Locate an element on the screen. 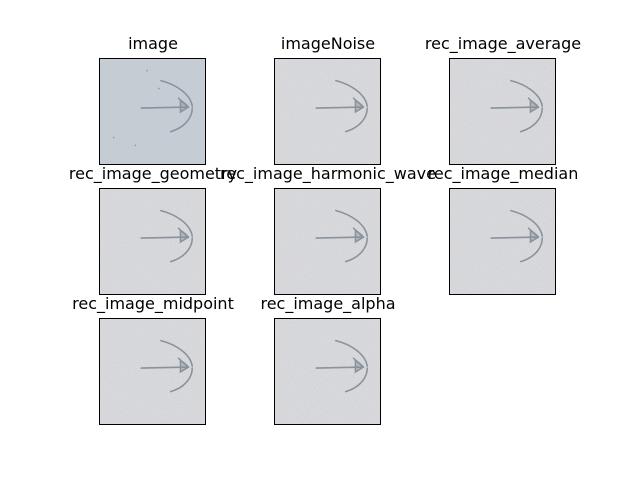 The height and width of the screenshot is (480, 640). panel-image-average is located at coordinates (502, 111).